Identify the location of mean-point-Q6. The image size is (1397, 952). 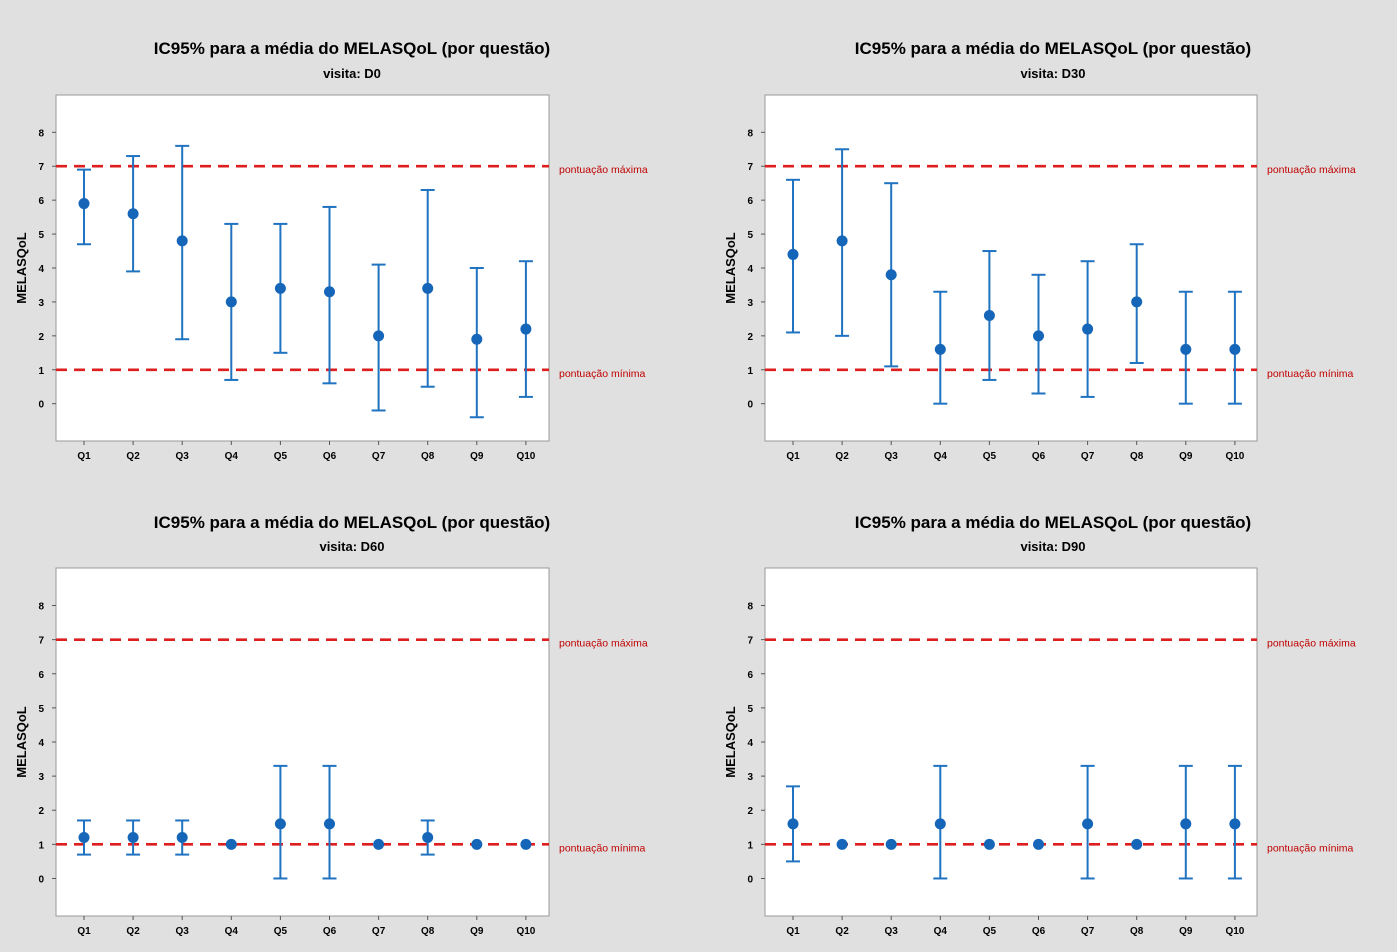
(329, 292).